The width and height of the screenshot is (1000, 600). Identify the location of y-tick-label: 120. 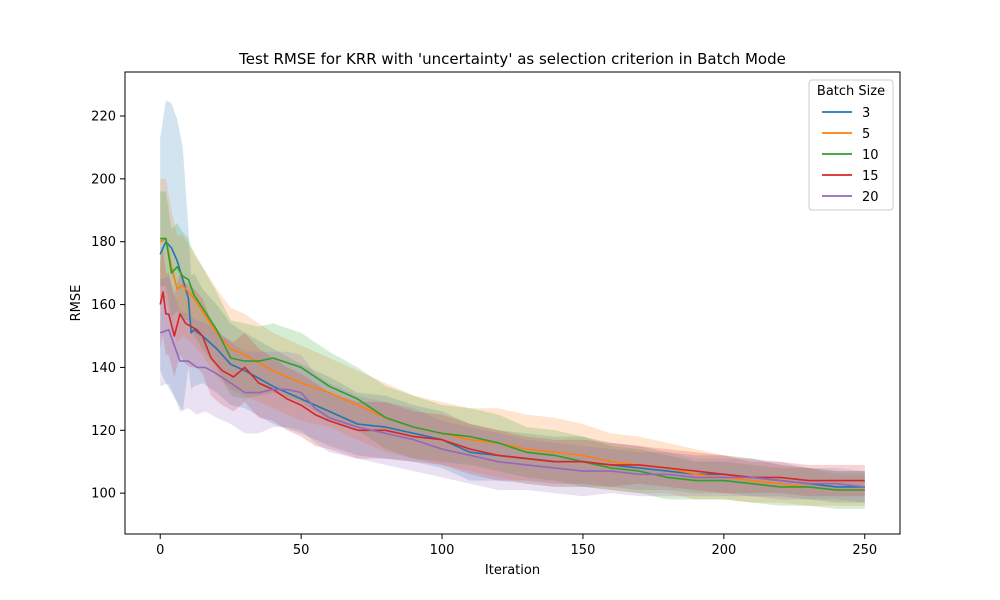
(103, 431).